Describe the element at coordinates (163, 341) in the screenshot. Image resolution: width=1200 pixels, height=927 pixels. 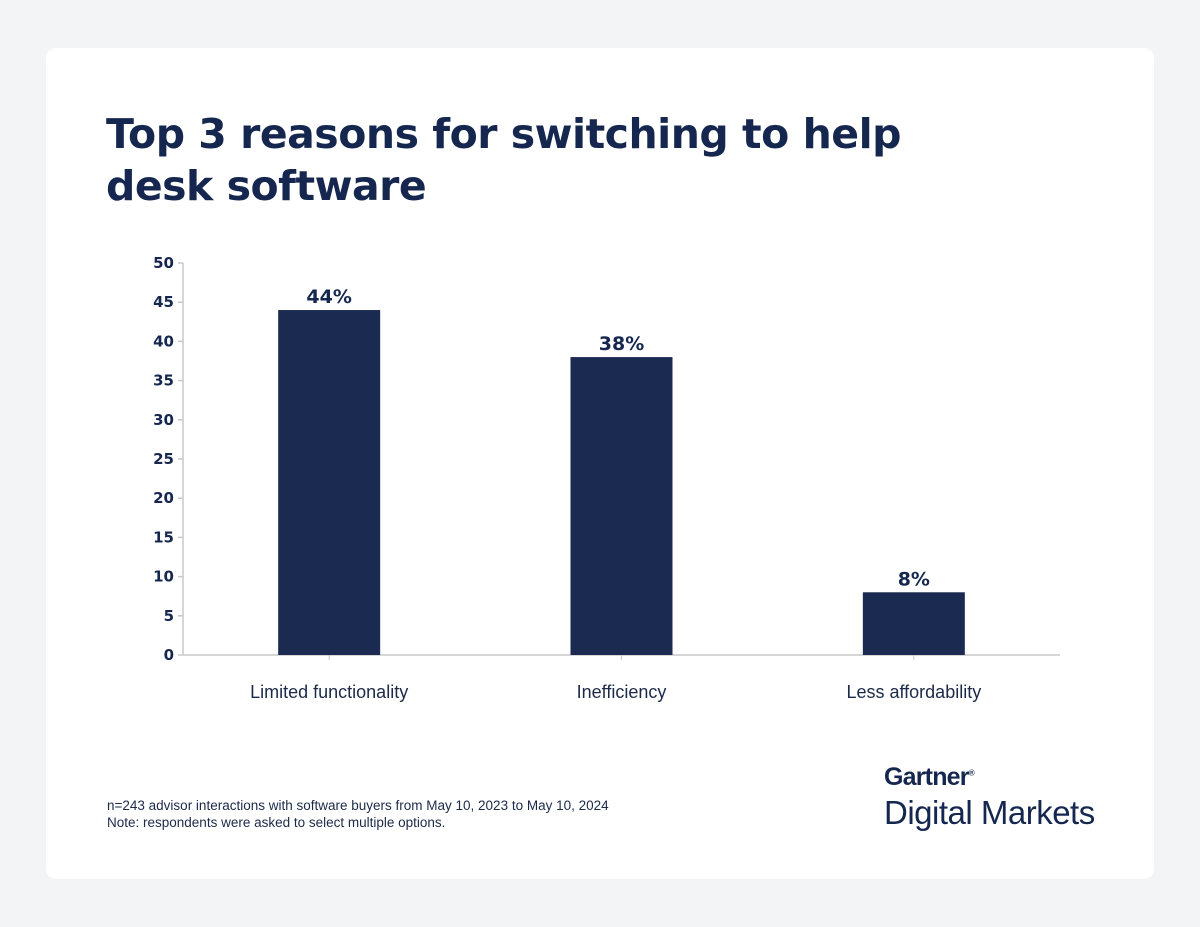
I see `y-tick-label: 40` at that location.